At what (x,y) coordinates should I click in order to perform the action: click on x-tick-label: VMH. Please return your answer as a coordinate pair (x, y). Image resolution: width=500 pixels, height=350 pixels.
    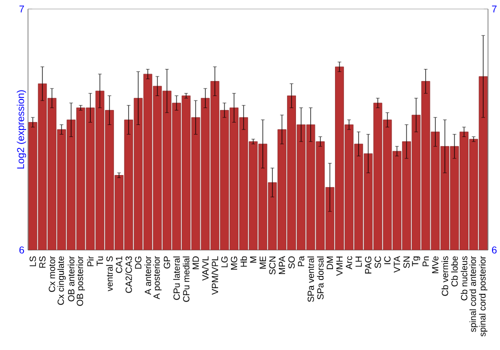
    Looking at the image, I should click on (339, 266).